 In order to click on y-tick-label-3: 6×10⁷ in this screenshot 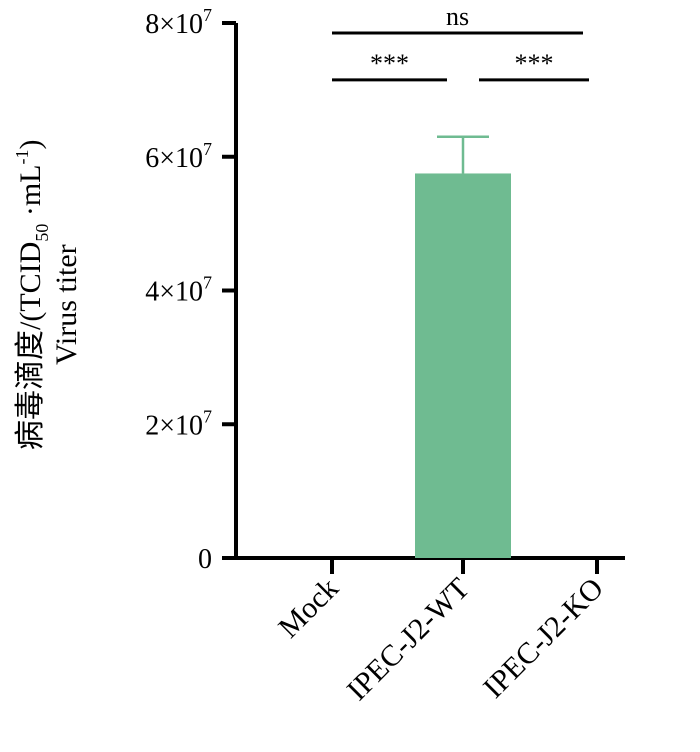, I will do `click(178, 156)`.